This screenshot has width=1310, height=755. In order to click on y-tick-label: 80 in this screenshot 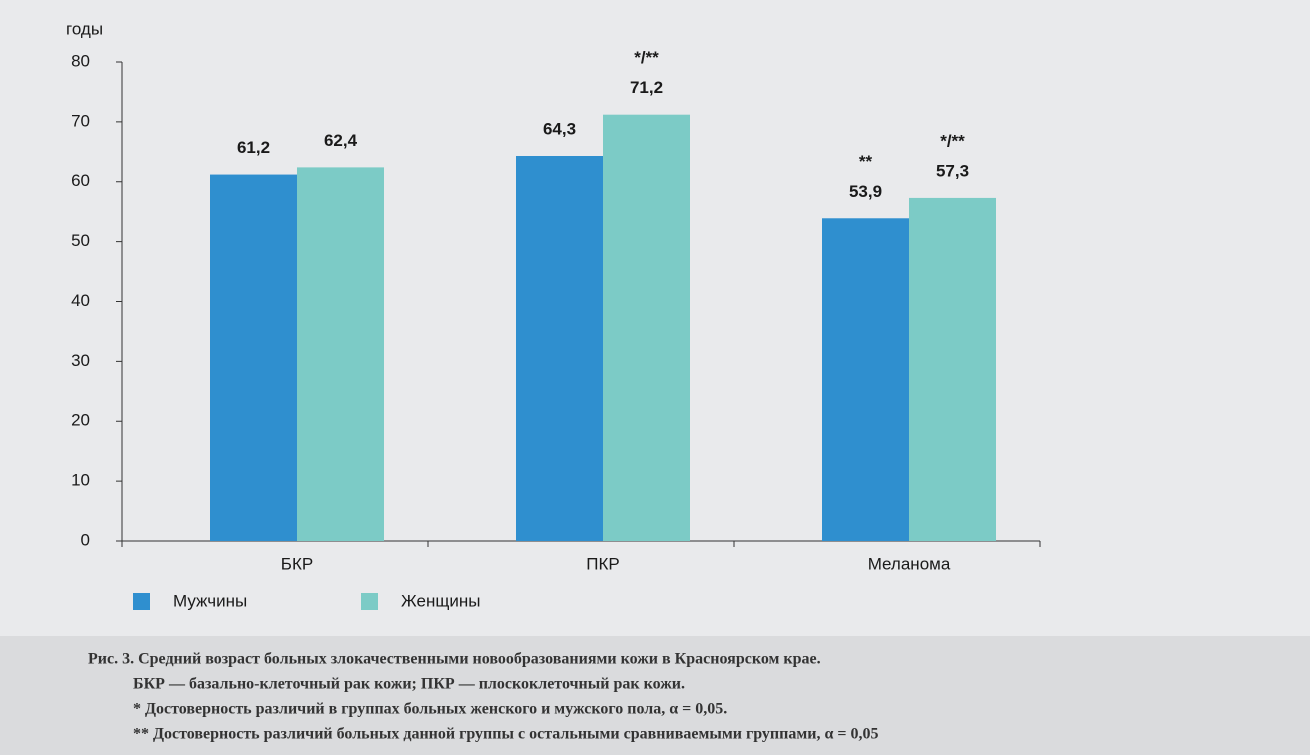, I will do `click(80, 60)`.